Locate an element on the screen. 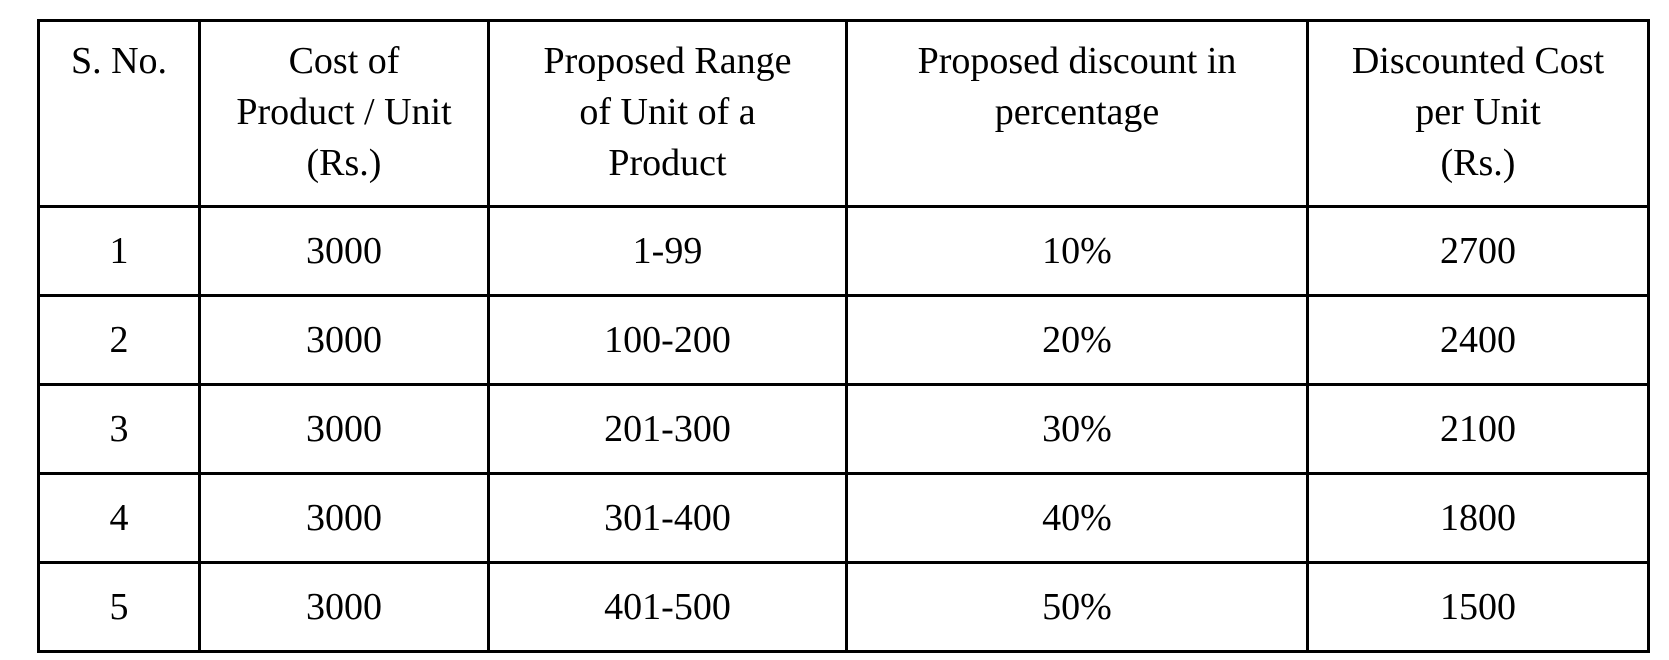 This screenshot has height=660, width=1669. header-line: Cost of is located at coordinates (344, 61).